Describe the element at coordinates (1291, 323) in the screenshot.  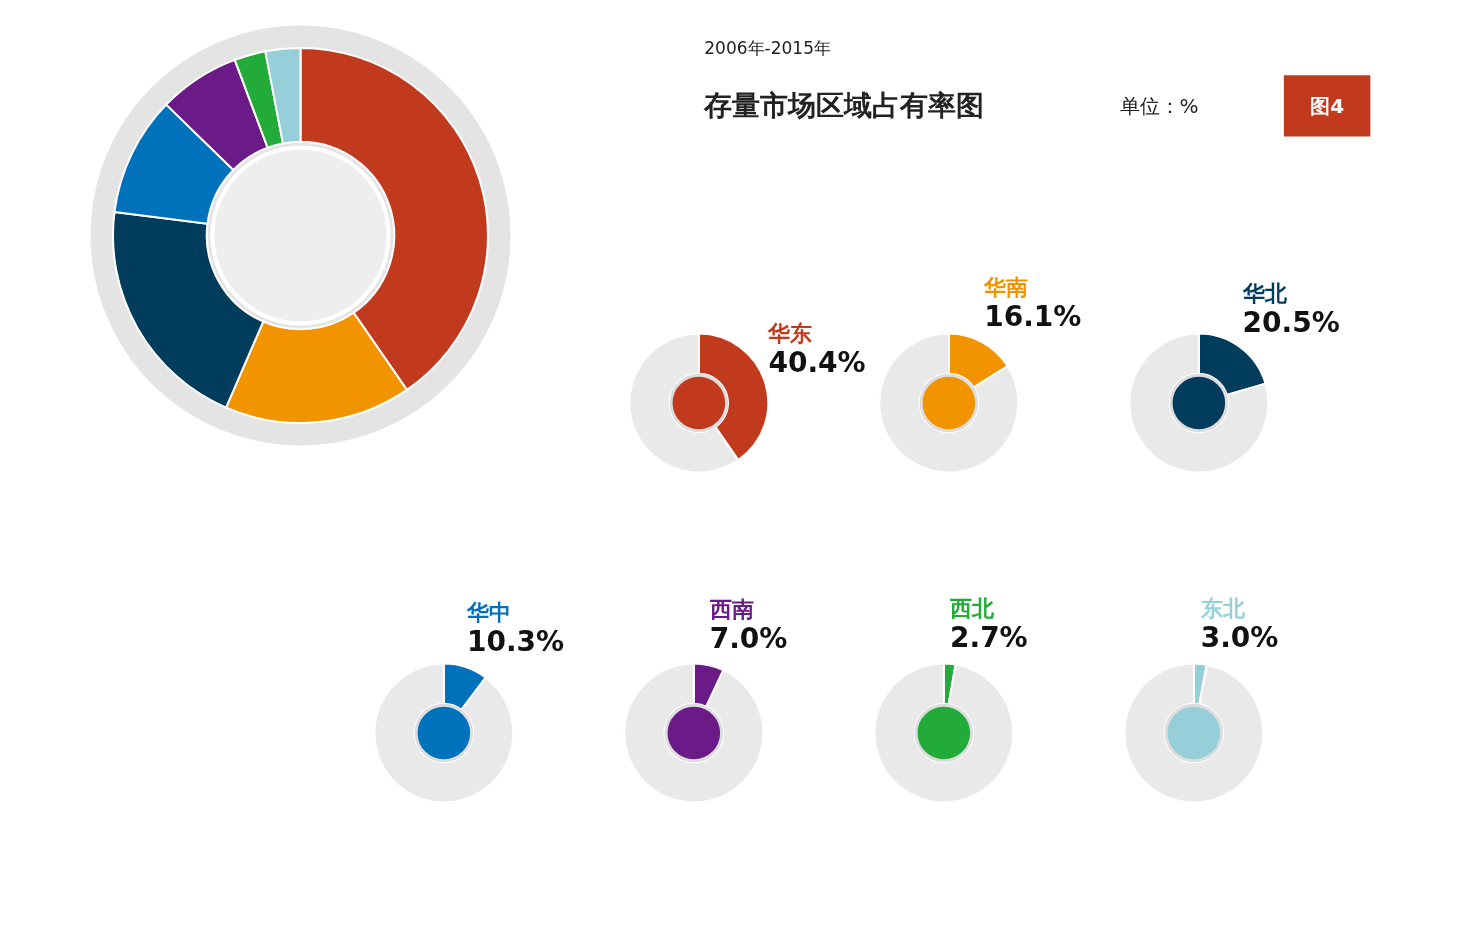
I see `data-label: 20.5%` at that location.